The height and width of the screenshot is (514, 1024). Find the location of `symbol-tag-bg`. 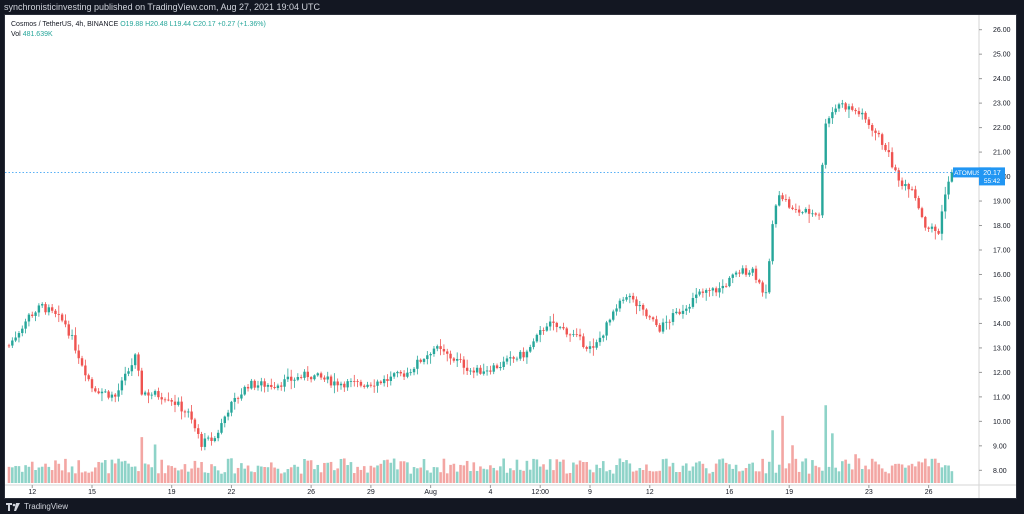

symbol-tag-bg is located at coordinates (972, 172).